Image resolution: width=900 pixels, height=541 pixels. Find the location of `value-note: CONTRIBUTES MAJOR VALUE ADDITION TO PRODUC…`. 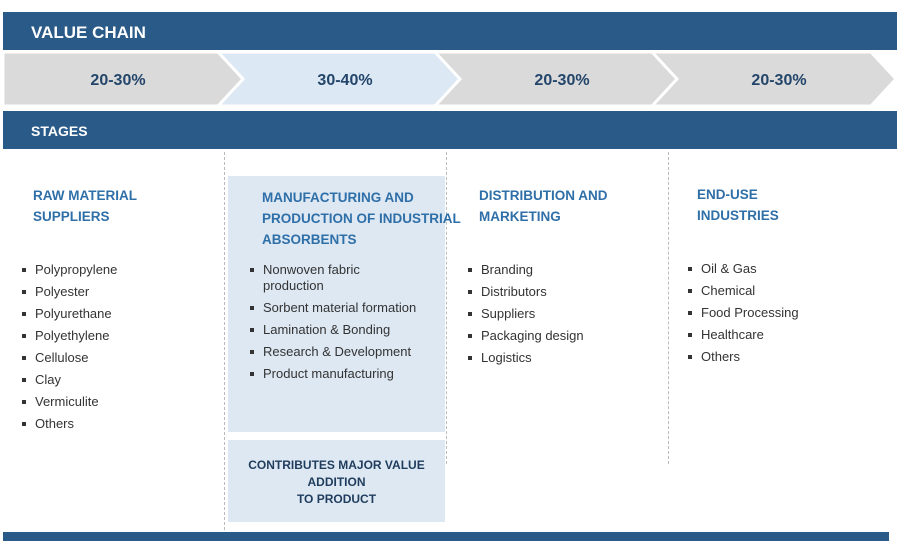

value-note: CONTRIBUTES MAJOR VALUE ADDITION TO PRODUC… is located at coordinates (336, 481).